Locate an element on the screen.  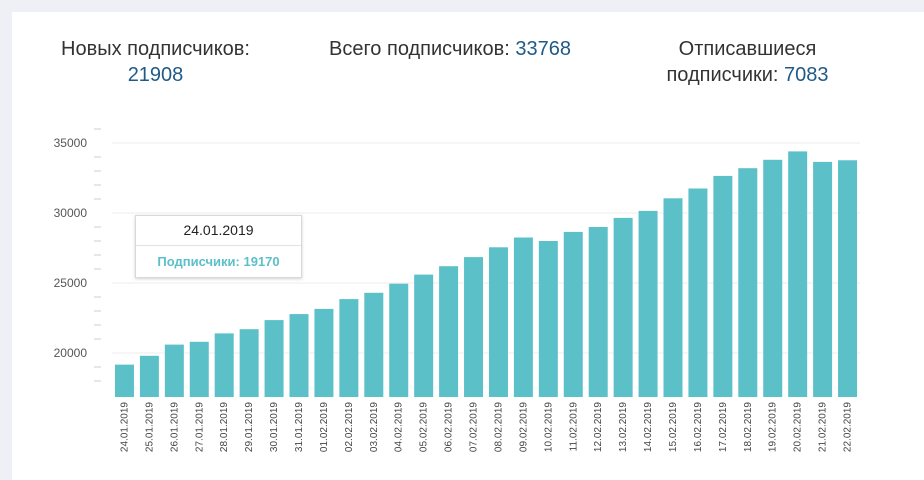
x-tick-label: 10.02.2019 is located at coordinates (548, 427).